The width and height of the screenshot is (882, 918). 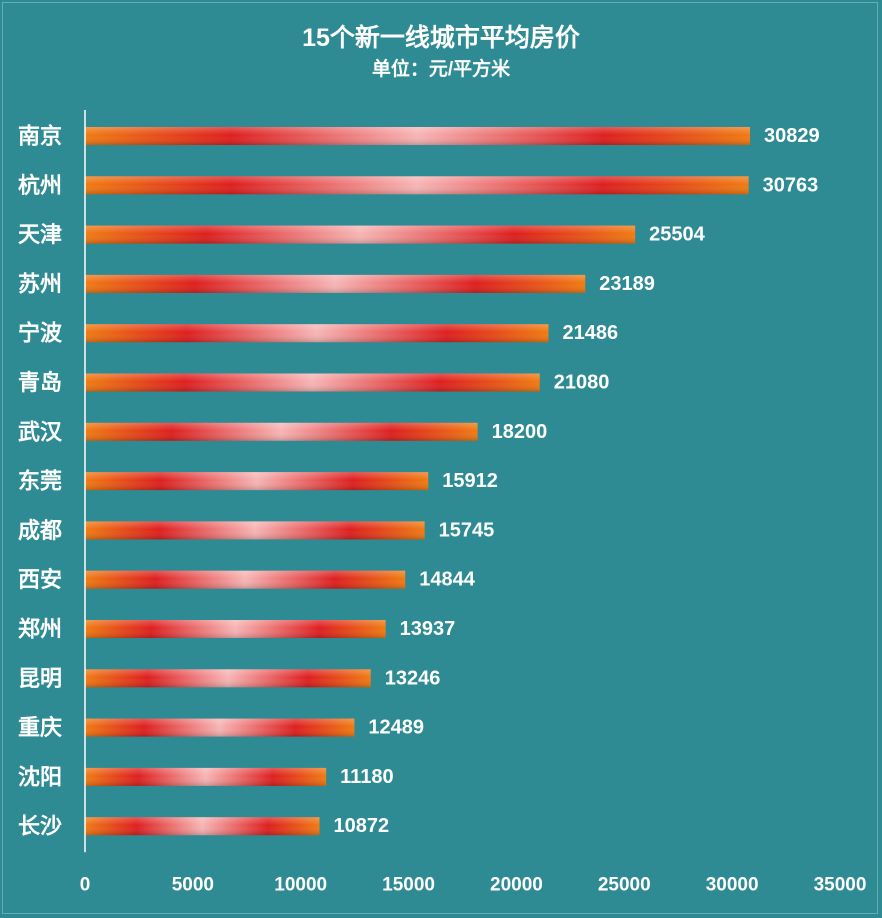 I want to click on chart-title: 15个新一线城市平均房价, so click(x=441, y=38).